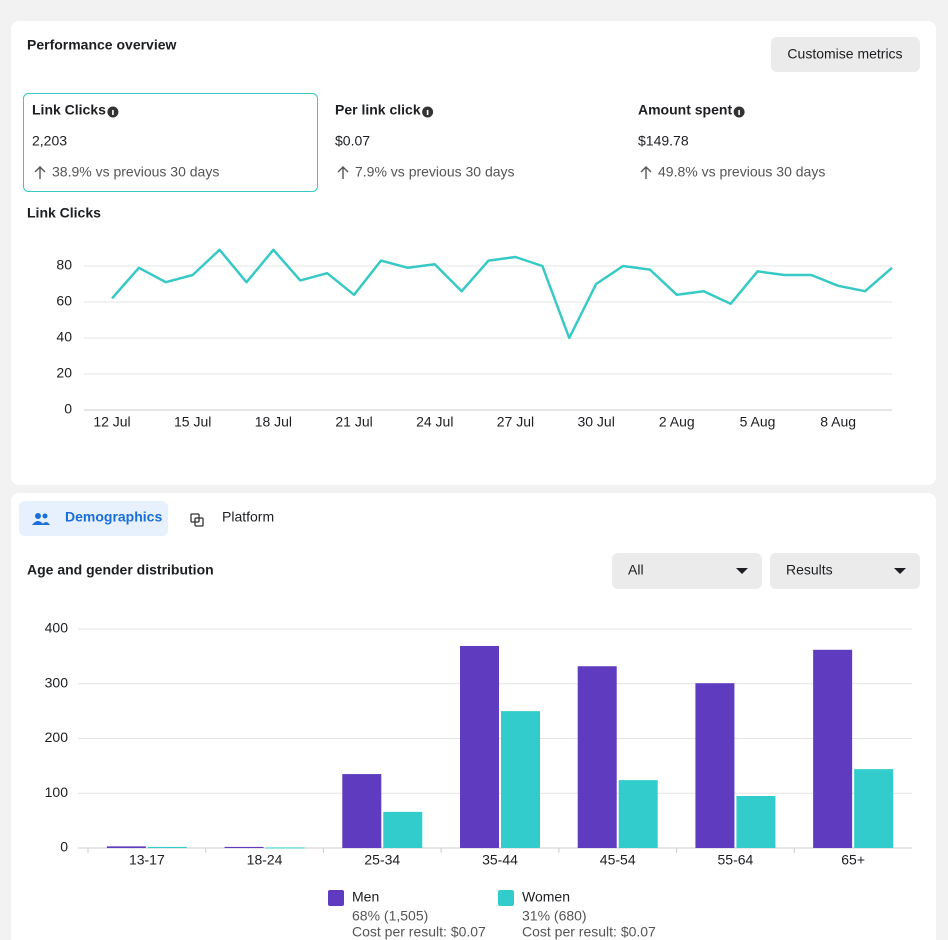  What do you see at coordinates (192, 422) in the screenshot?
I see `x-tick-label: 15 Jul` at bounding box center [192, 422].